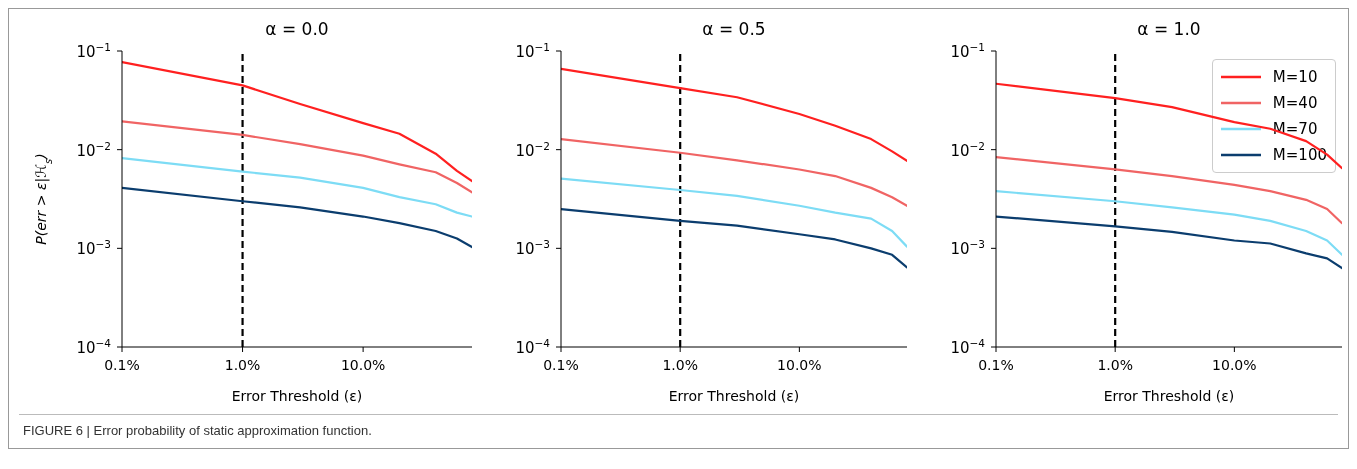 This screenshot has height=469, width=1357. Describe the element at coordinates (1295, 129) in the screenshot. I see `legend-label: M=70` at that location.